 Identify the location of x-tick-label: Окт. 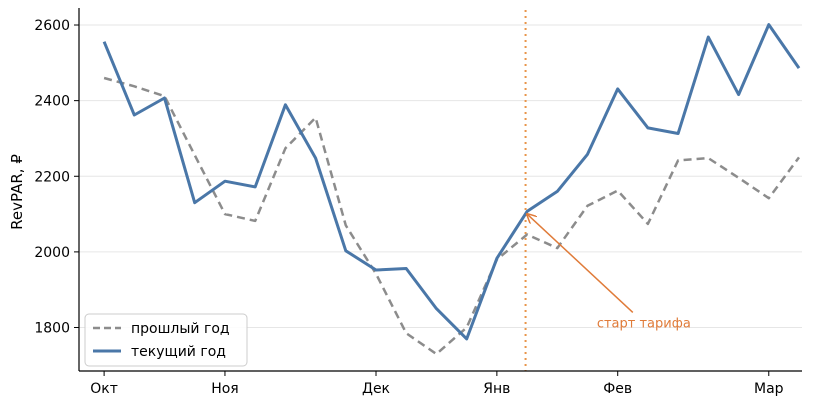
(104, 389).